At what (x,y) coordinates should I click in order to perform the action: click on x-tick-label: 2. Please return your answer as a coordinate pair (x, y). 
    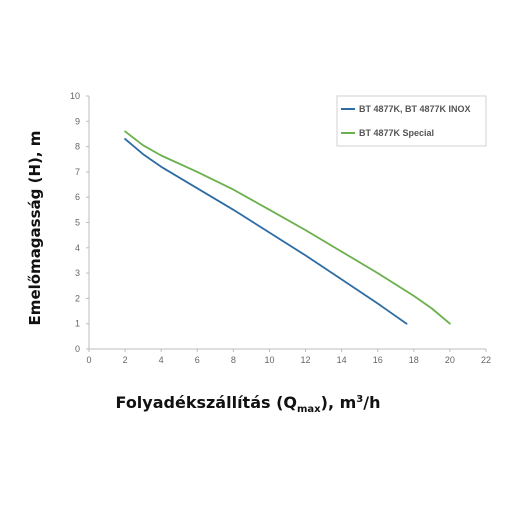
    Looking at the image, I should click on (125, 360).